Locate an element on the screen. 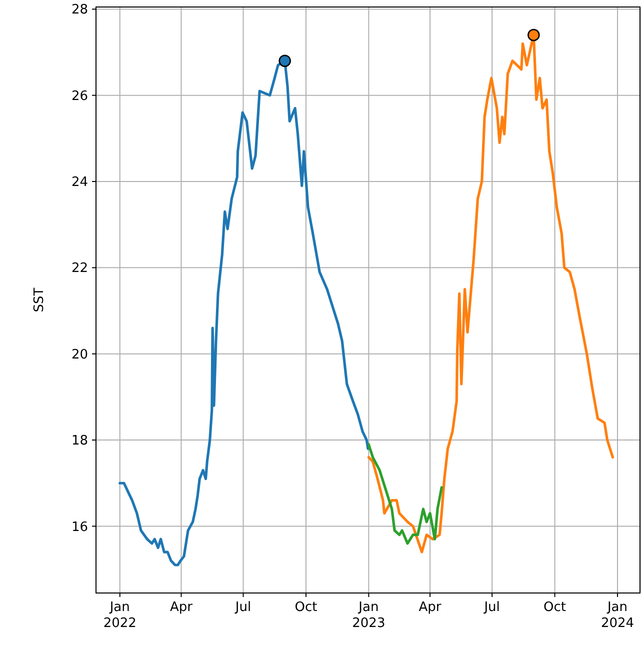 The height and width of the screenshot is (649, 641). x-tick-label: Jan 2022 is located at coordinates (119, 615).